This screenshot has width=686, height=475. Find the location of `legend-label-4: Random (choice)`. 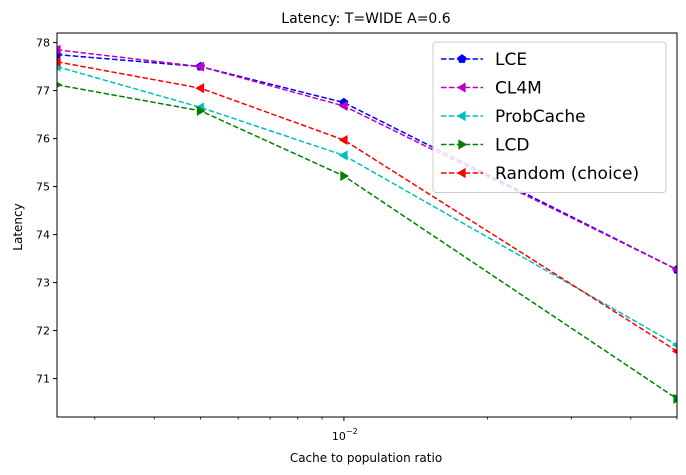

legend-label-4: Random (choice) is located at coordinates (567, 174).